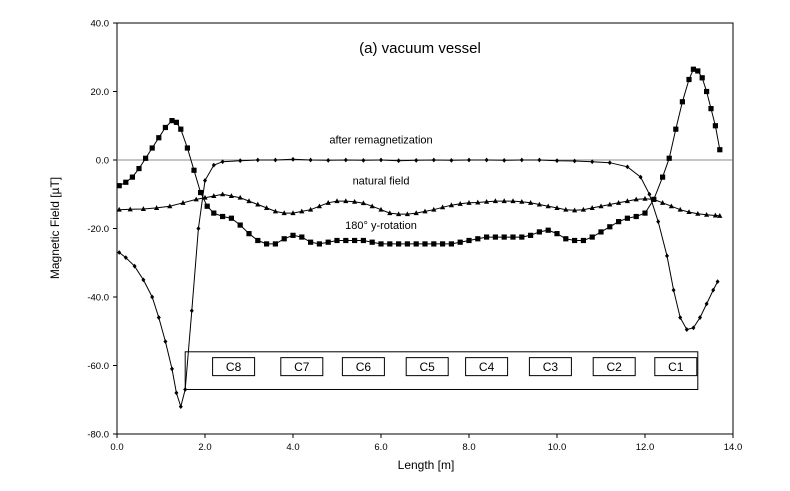  I want to click on coil-label: C6, so click(364, 367).